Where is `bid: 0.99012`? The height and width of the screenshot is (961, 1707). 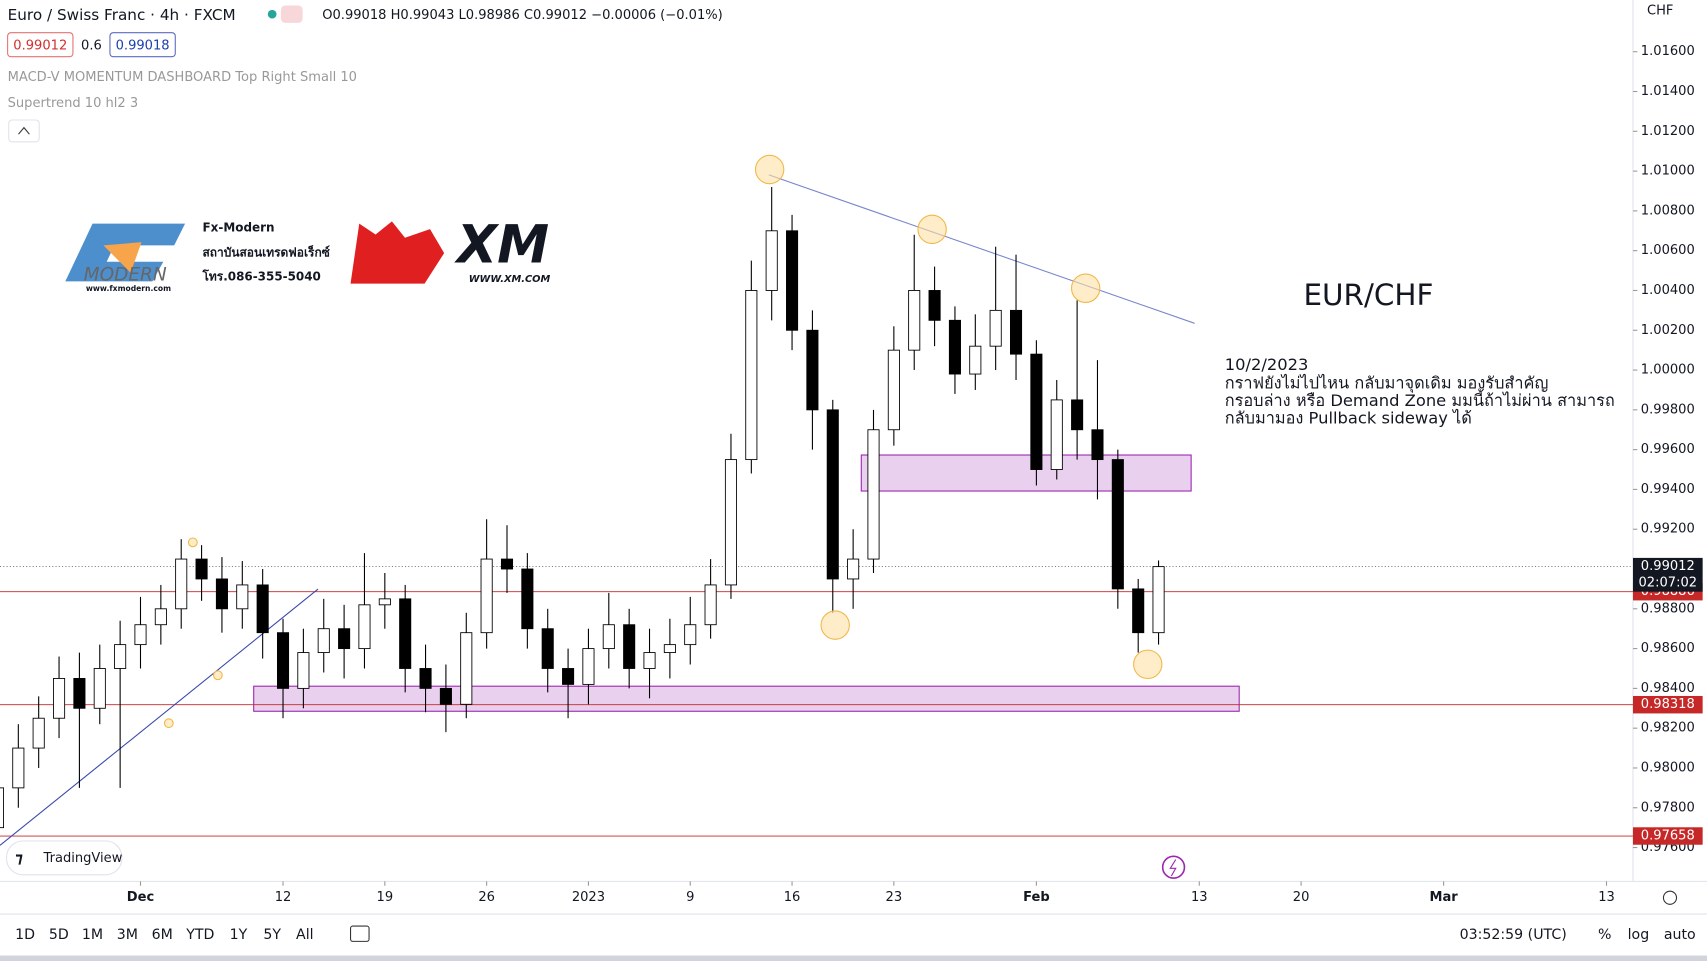 bid: 0.99012 is located at coordinates (40, 45).